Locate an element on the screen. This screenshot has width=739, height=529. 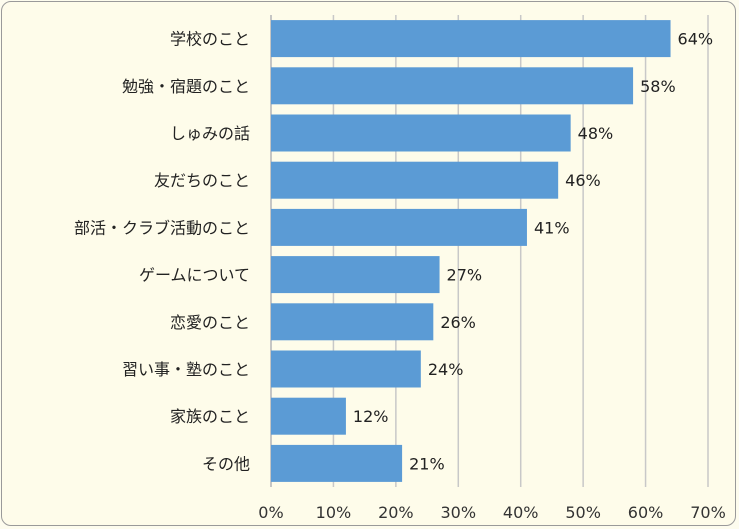
category-label: その他 is located at coordinates (226, 463).